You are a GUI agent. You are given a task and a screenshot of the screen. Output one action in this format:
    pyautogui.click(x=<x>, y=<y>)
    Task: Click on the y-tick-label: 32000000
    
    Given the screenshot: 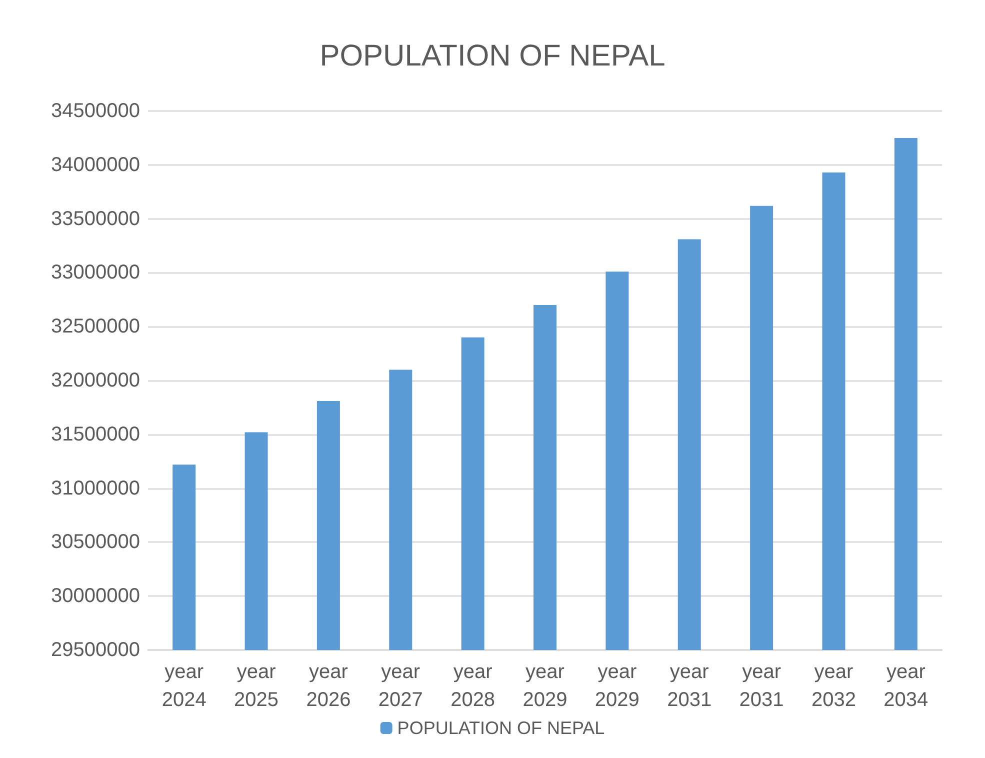 What is the action you would take?
    pyautogui.click(x=95, y=381)
    